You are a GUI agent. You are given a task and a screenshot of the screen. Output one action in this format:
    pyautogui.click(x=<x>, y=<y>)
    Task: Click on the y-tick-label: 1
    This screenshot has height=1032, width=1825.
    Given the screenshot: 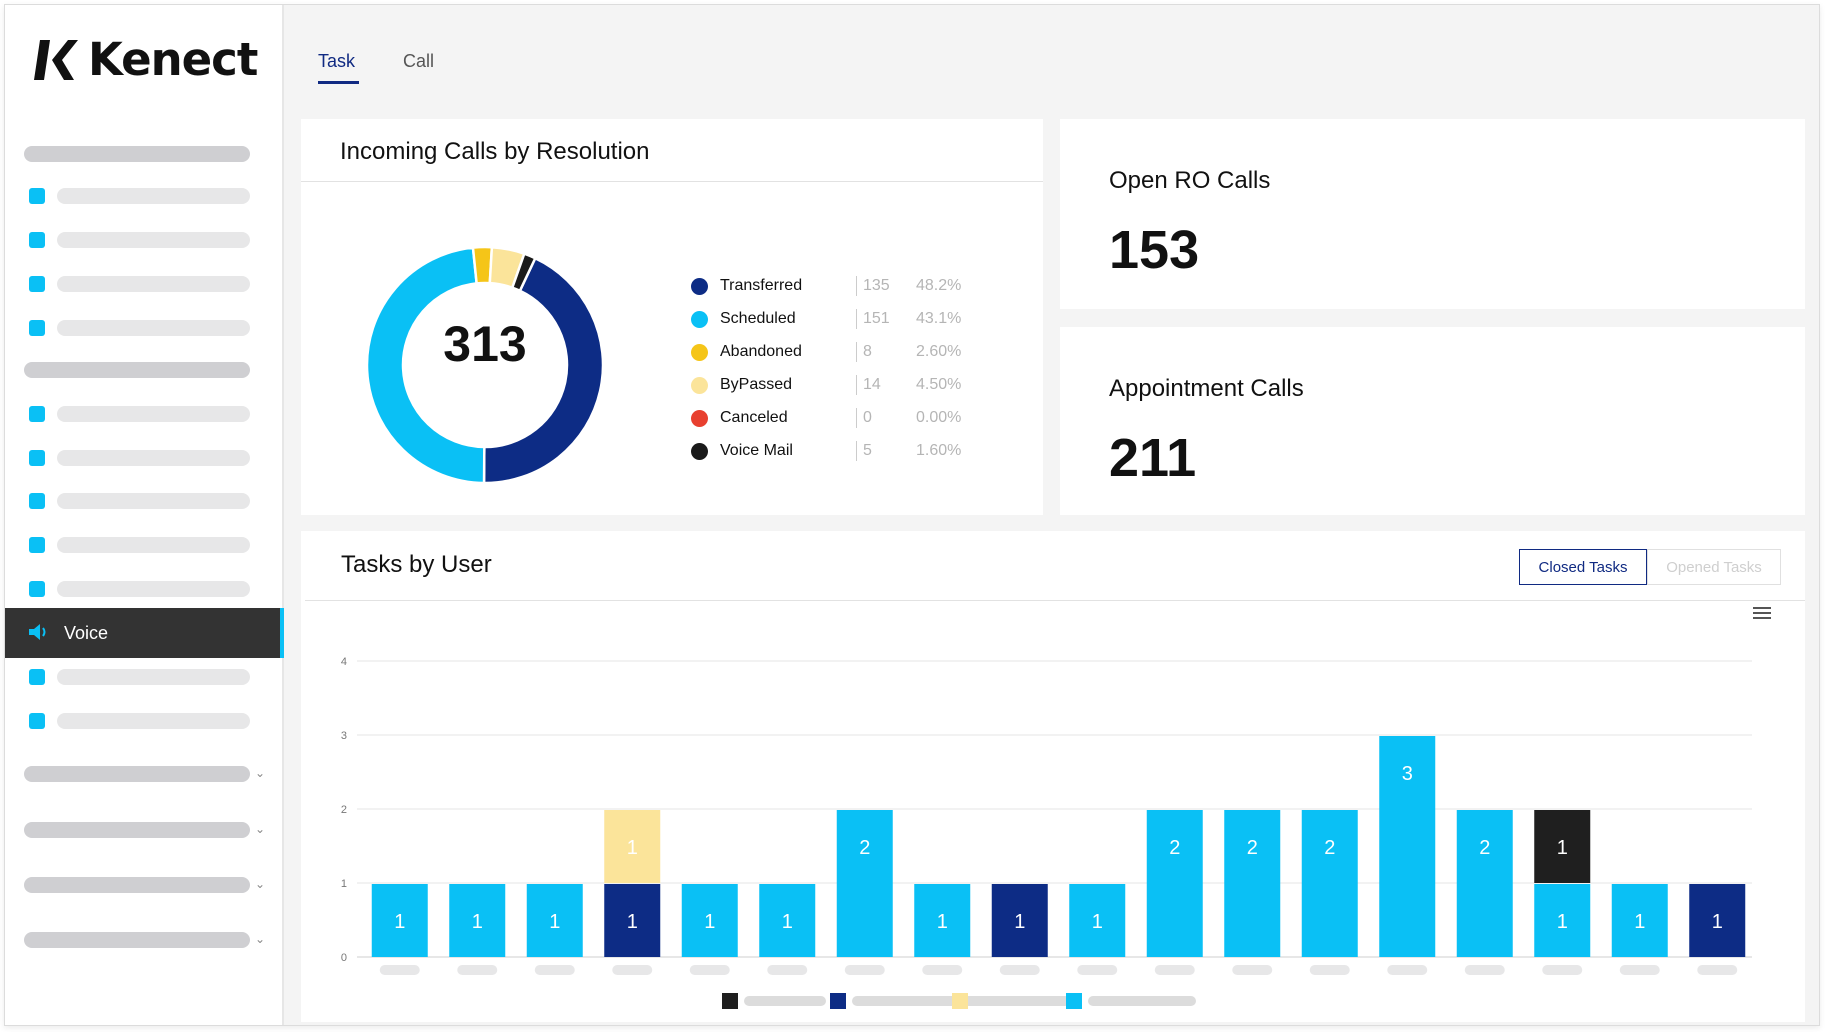 What is the action you would take?
    pyautogui.click(x=344, y=884)
    